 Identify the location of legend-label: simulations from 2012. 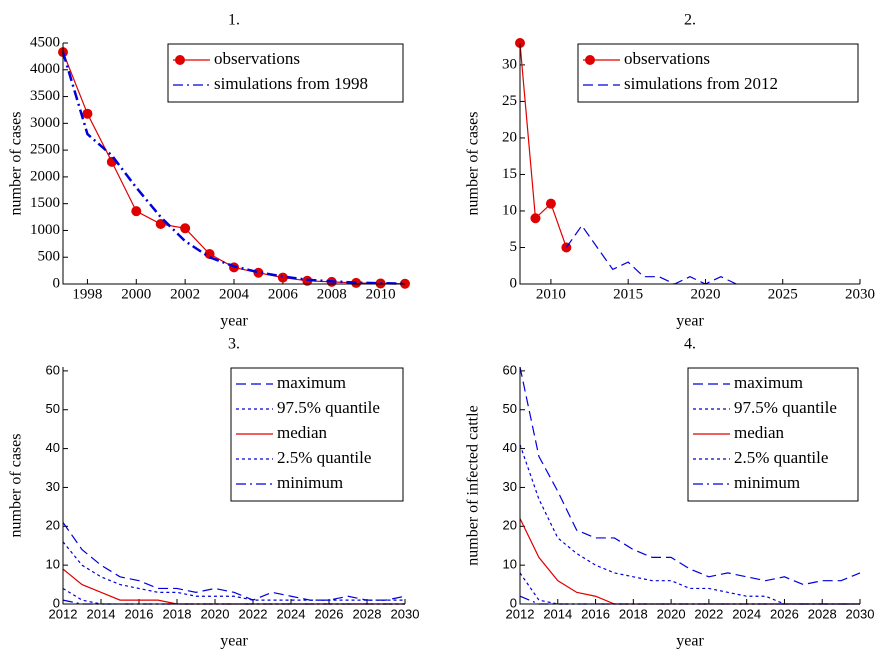
(701, 83).